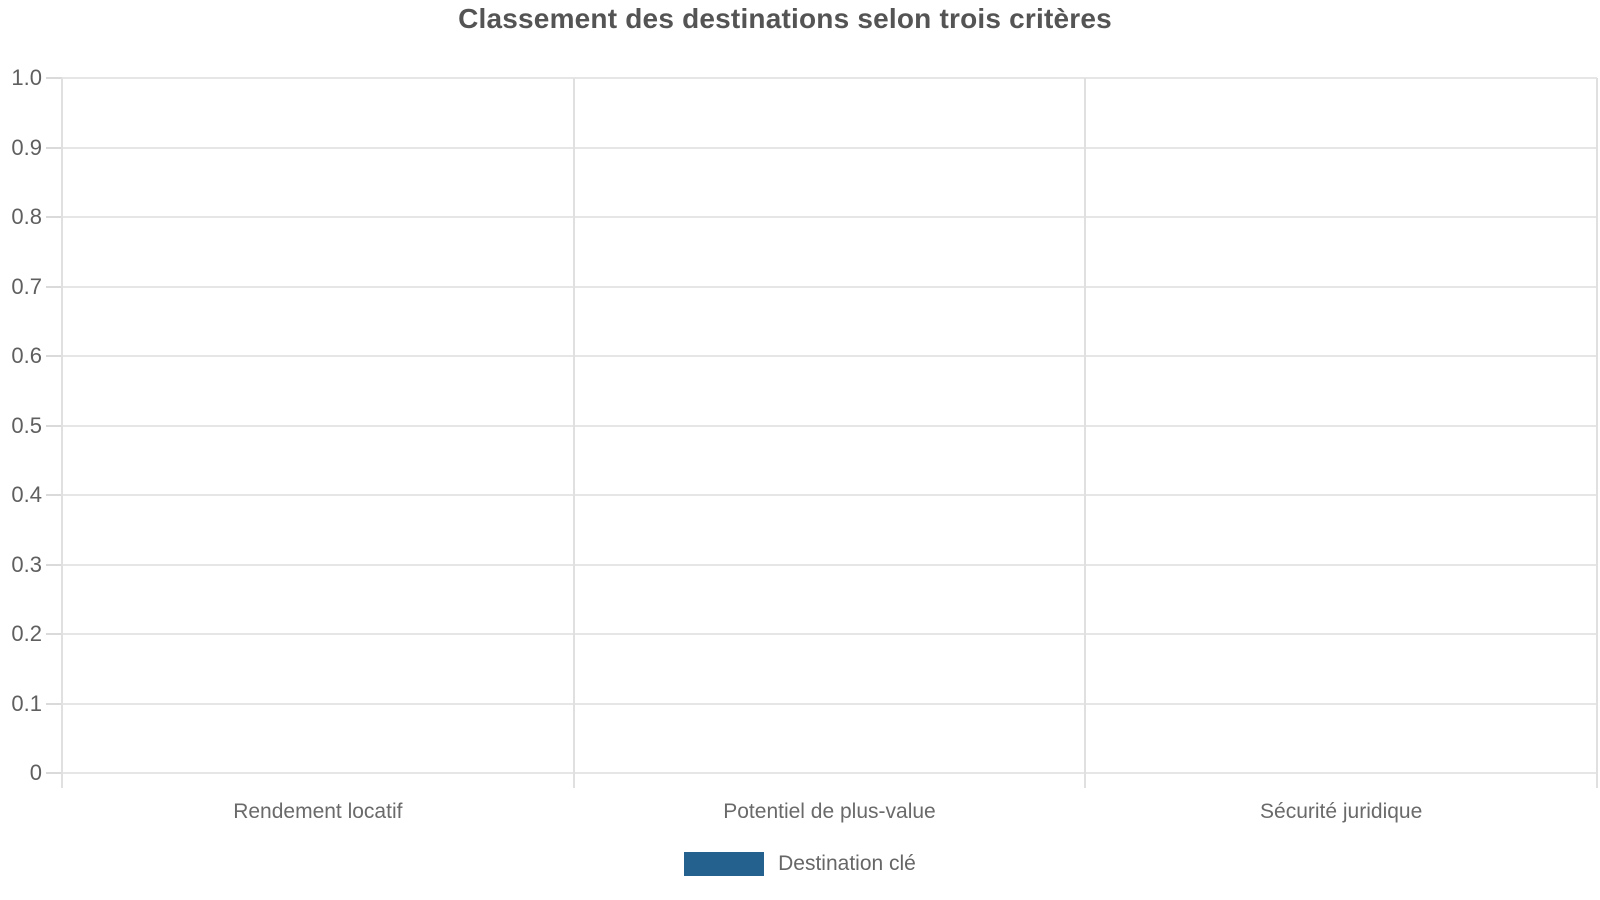 The height and width of the screenshot is (900, 1600). I want to click on legend-swatch, so click(724, 864).